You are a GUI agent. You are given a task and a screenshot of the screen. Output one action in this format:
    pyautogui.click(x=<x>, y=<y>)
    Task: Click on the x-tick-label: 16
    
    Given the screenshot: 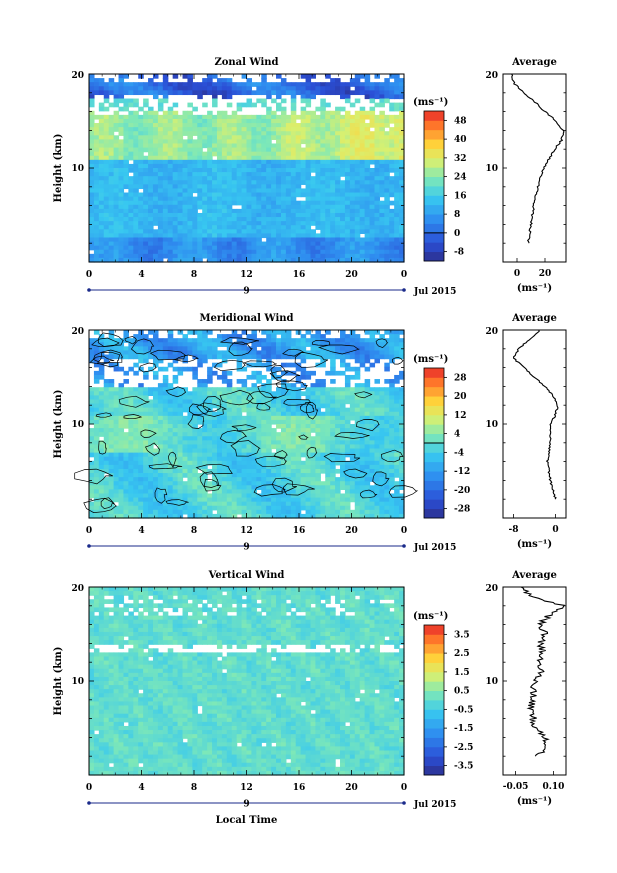 What is the action you would take?
    pyautogui.click(x=299, y=275)
    